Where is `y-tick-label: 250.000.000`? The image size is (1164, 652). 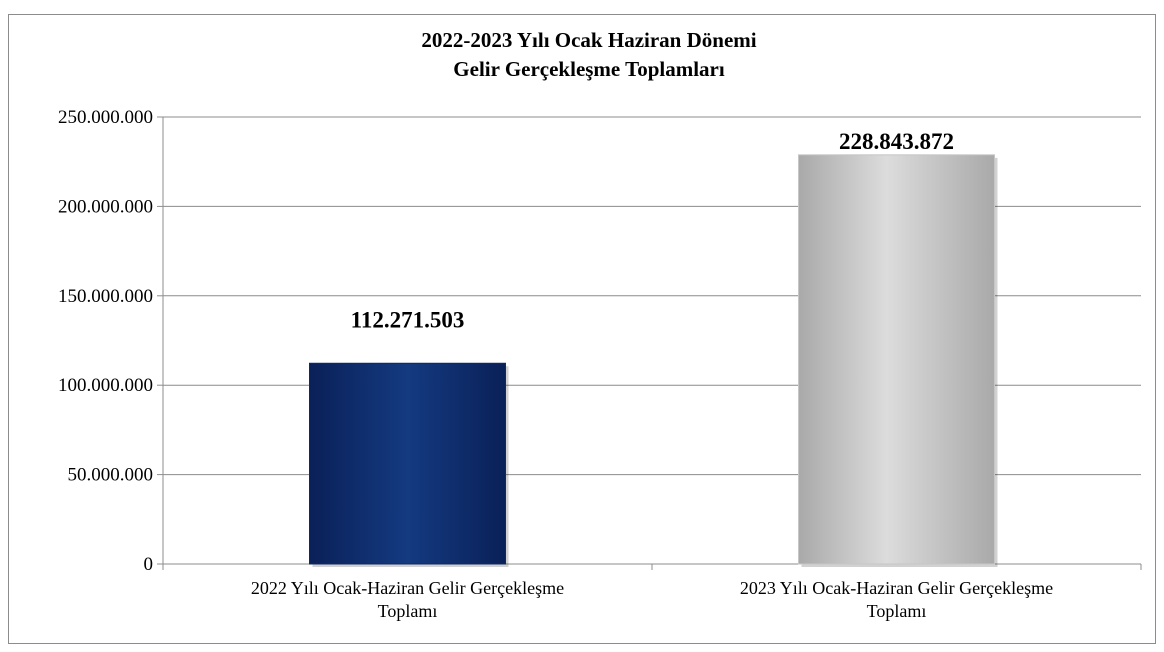
y-tick-label: 250.000.000 is located at coordinates (105, 117).